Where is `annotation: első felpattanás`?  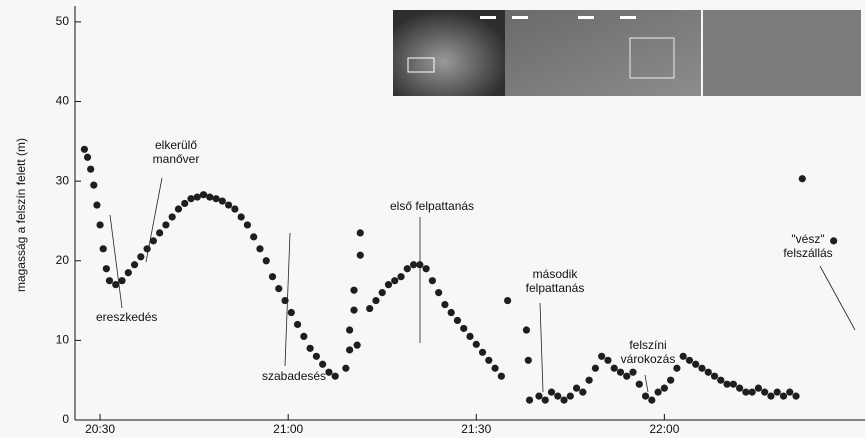 annotation: első felpattanás is located at coordinates (432, 206).